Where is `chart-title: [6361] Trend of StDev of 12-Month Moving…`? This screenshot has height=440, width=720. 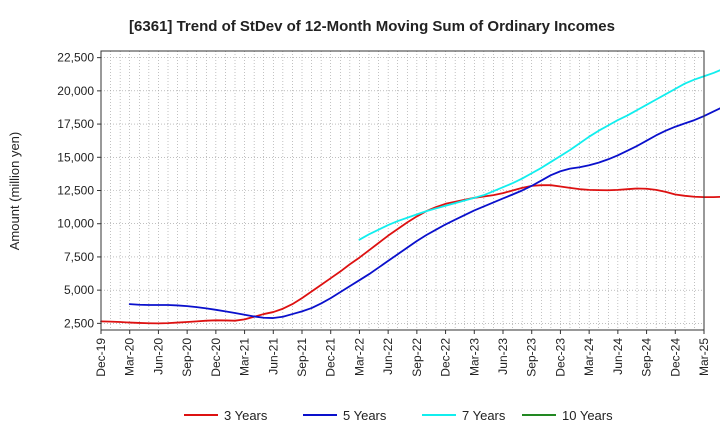
chart-title: [6361] Trend of StDev of 12-Month Moving… is located at coordinates (372, 26).